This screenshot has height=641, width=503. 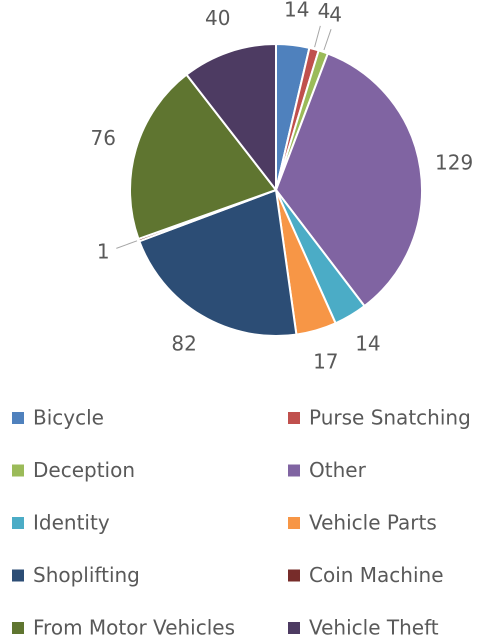 What do you see at coordinates (217, 18) in the screenshot?
I see `data-label: 40` at bounding box center [217, 18].